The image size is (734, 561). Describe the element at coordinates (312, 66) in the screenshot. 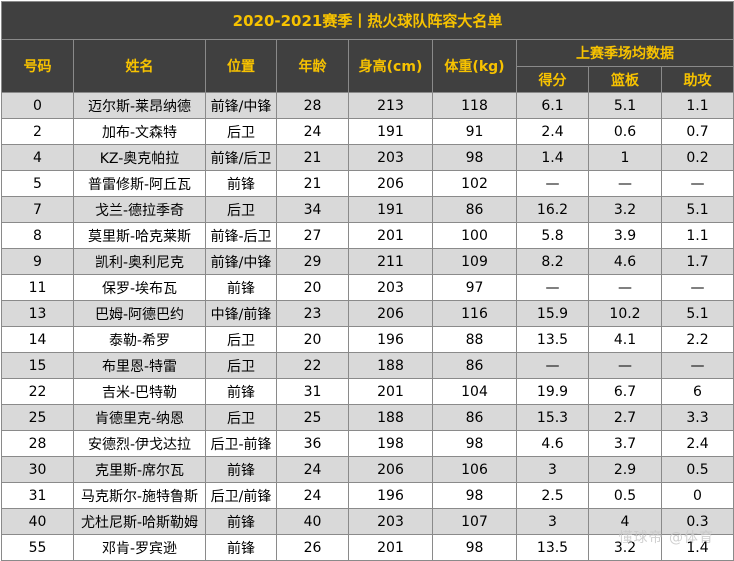

I see `header-age: 年龄` at that location.